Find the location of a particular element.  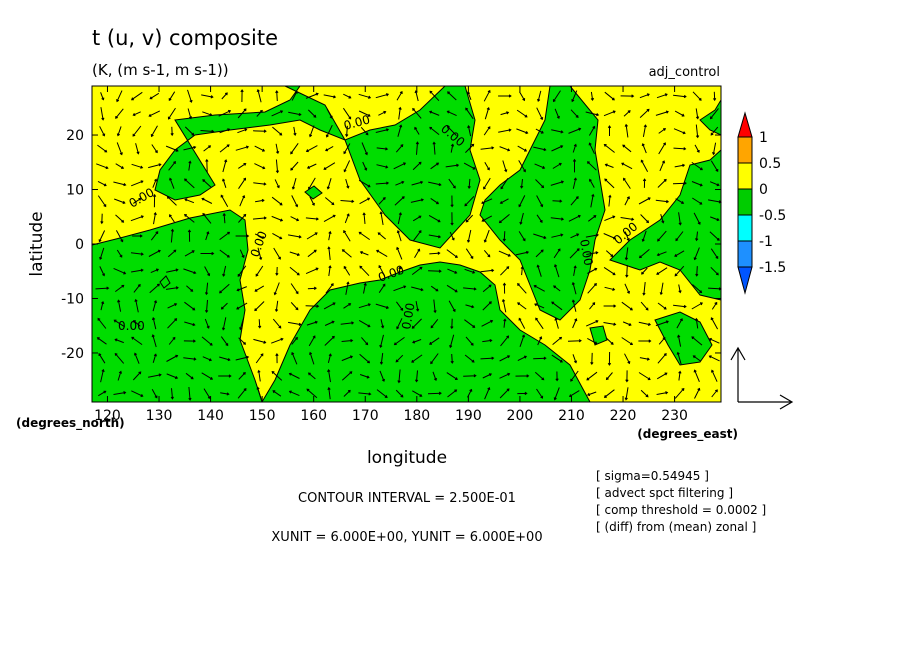

colorbar-swatch is located at coordinates (745, 254).